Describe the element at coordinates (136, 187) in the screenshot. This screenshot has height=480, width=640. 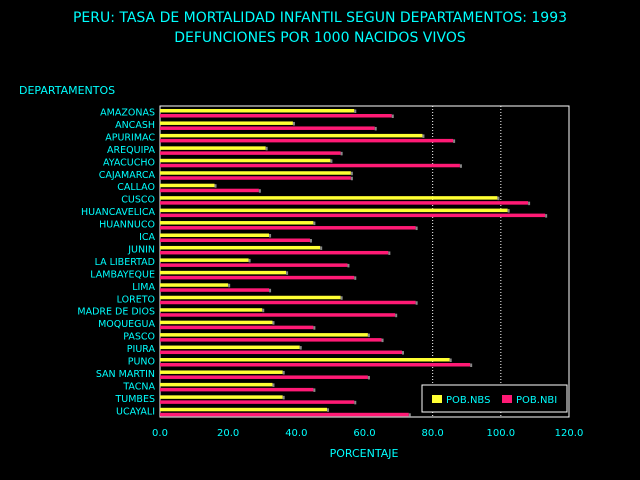
I see `category-label: CALLAO` at that location.